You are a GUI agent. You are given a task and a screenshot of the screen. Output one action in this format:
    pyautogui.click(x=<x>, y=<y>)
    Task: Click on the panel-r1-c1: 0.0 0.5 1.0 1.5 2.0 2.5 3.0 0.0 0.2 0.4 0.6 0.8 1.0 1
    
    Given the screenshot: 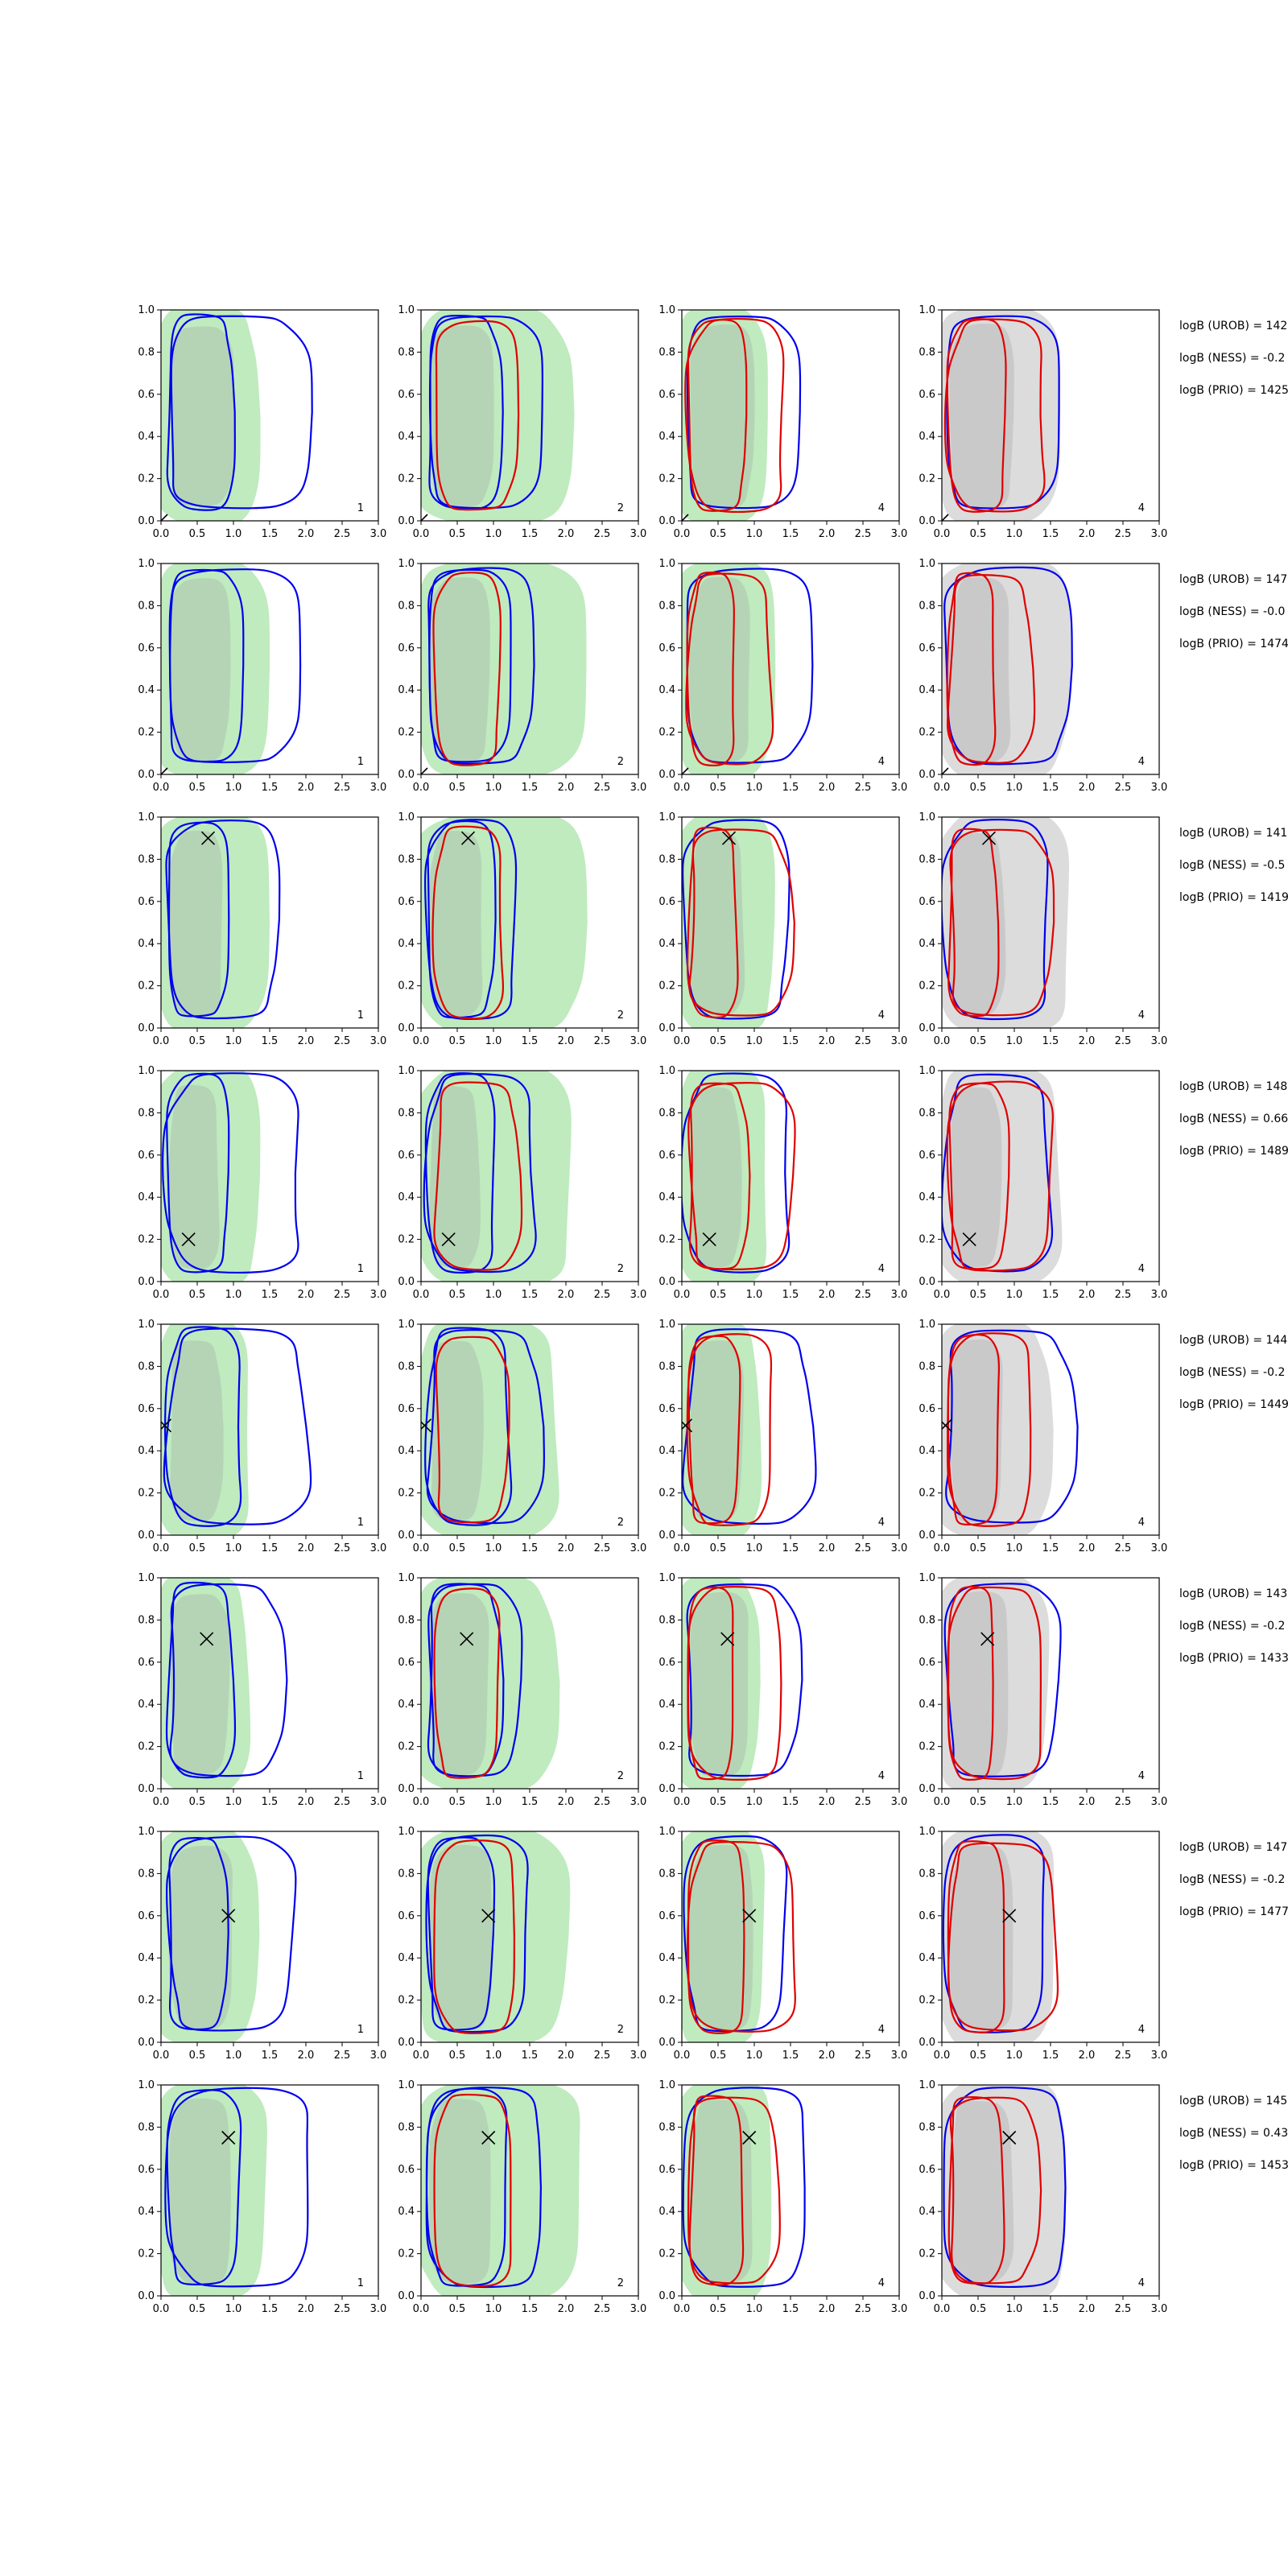 What is the action you would take?
    pyautogui.click(x=262, y=422)
    